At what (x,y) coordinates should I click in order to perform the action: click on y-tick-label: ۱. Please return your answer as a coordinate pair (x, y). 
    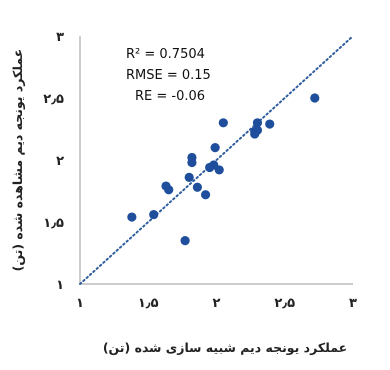
    Looking at the image, I should click on (60, 285).